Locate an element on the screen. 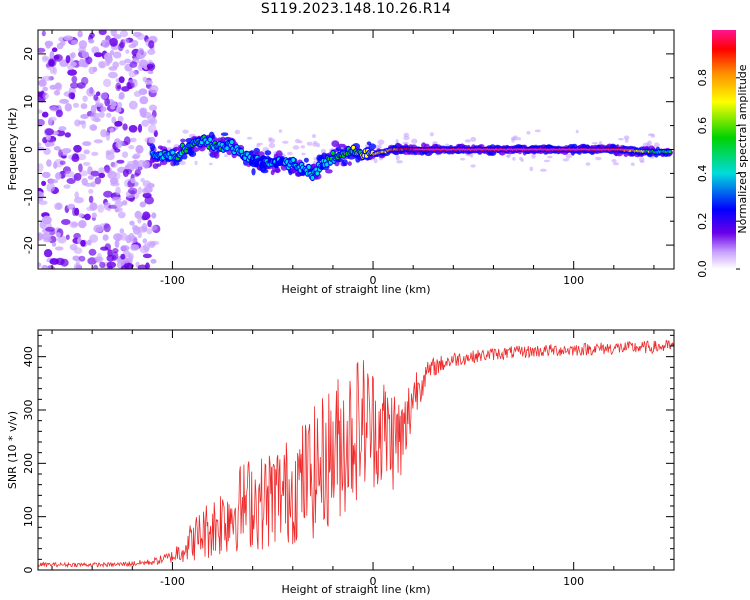 The width and height of the screenshot is (750, 600). y-tick-label: -10 is located at coordinates (28, 197).